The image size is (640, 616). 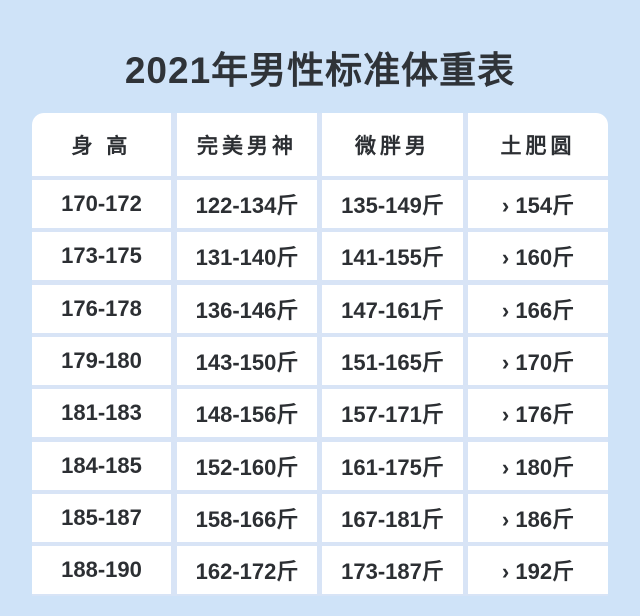 What do you see at coordinates (538, 465) in the screenshot?
I see `overweight-cell: › 180斤` at bounding box center [538, 465].